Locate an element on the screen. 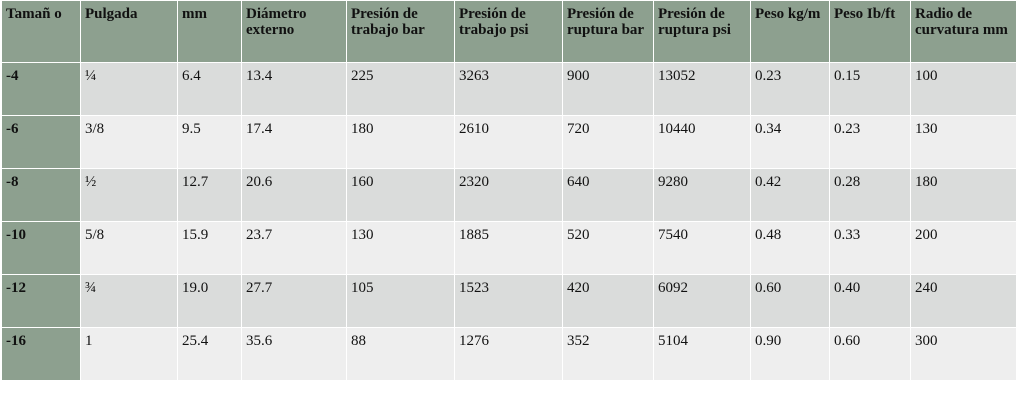 This screenshot has height=401, width=1018. cell-peso-lbft: 0.28 is located at coordinates (870, 195).